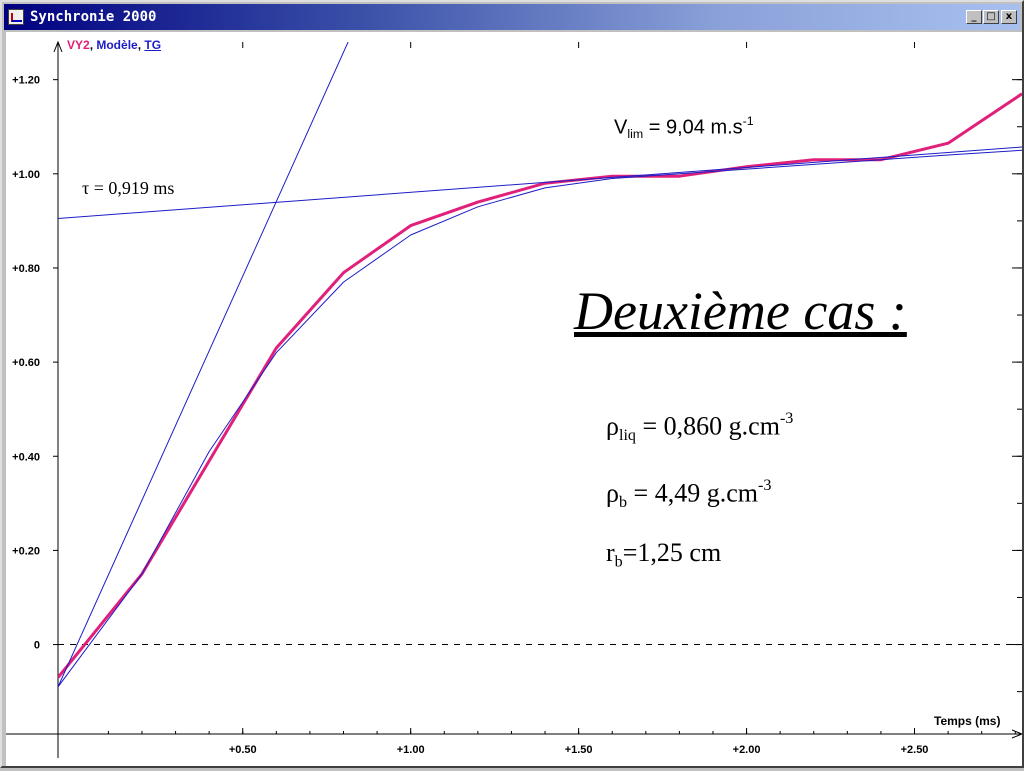  Describe the element at coordinates (58, 46) in the screenshot. I see `y-axis-arrow` at that location.